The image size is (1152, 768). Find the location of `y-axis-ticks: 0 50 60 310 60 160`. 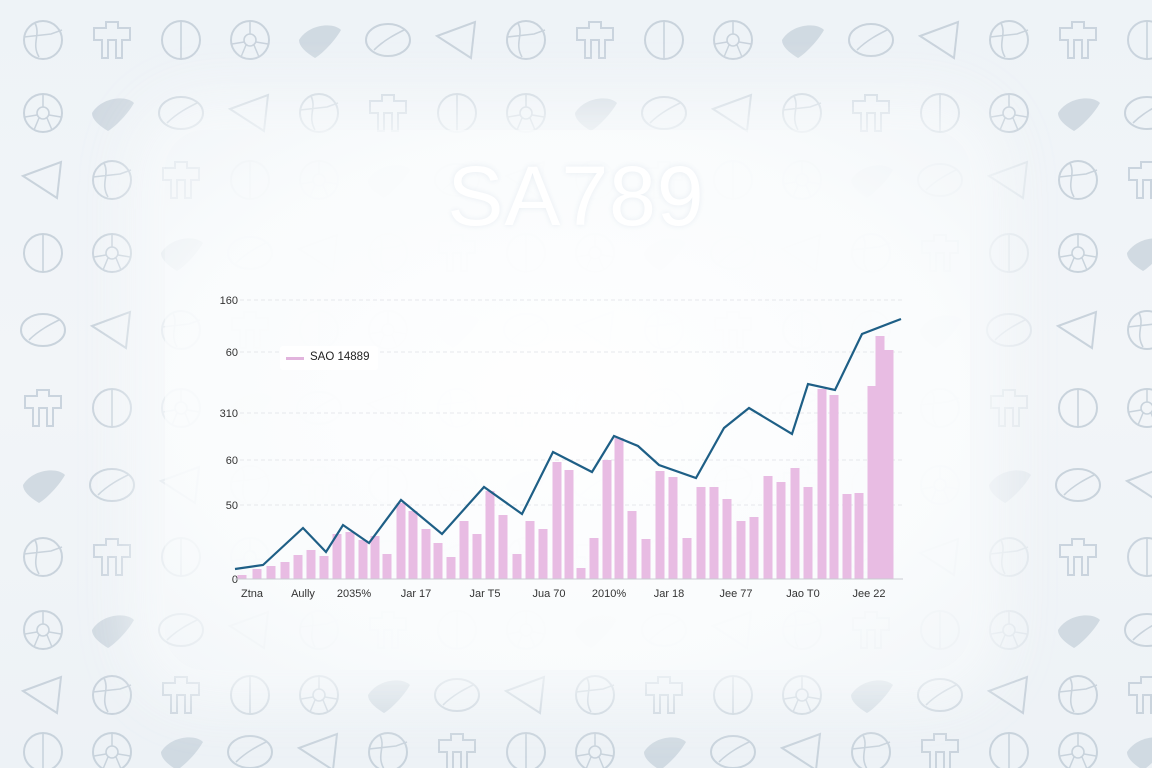

y-axis-ticks: 0 50 60 310 60 160 is located at coordinates (229, 440).